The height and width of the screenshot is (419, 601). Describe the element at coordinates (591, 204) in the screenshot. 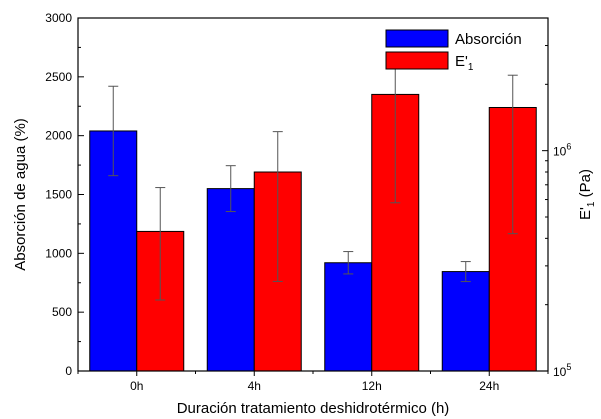

I see `y2-axis-title-sub: 1` at that location.